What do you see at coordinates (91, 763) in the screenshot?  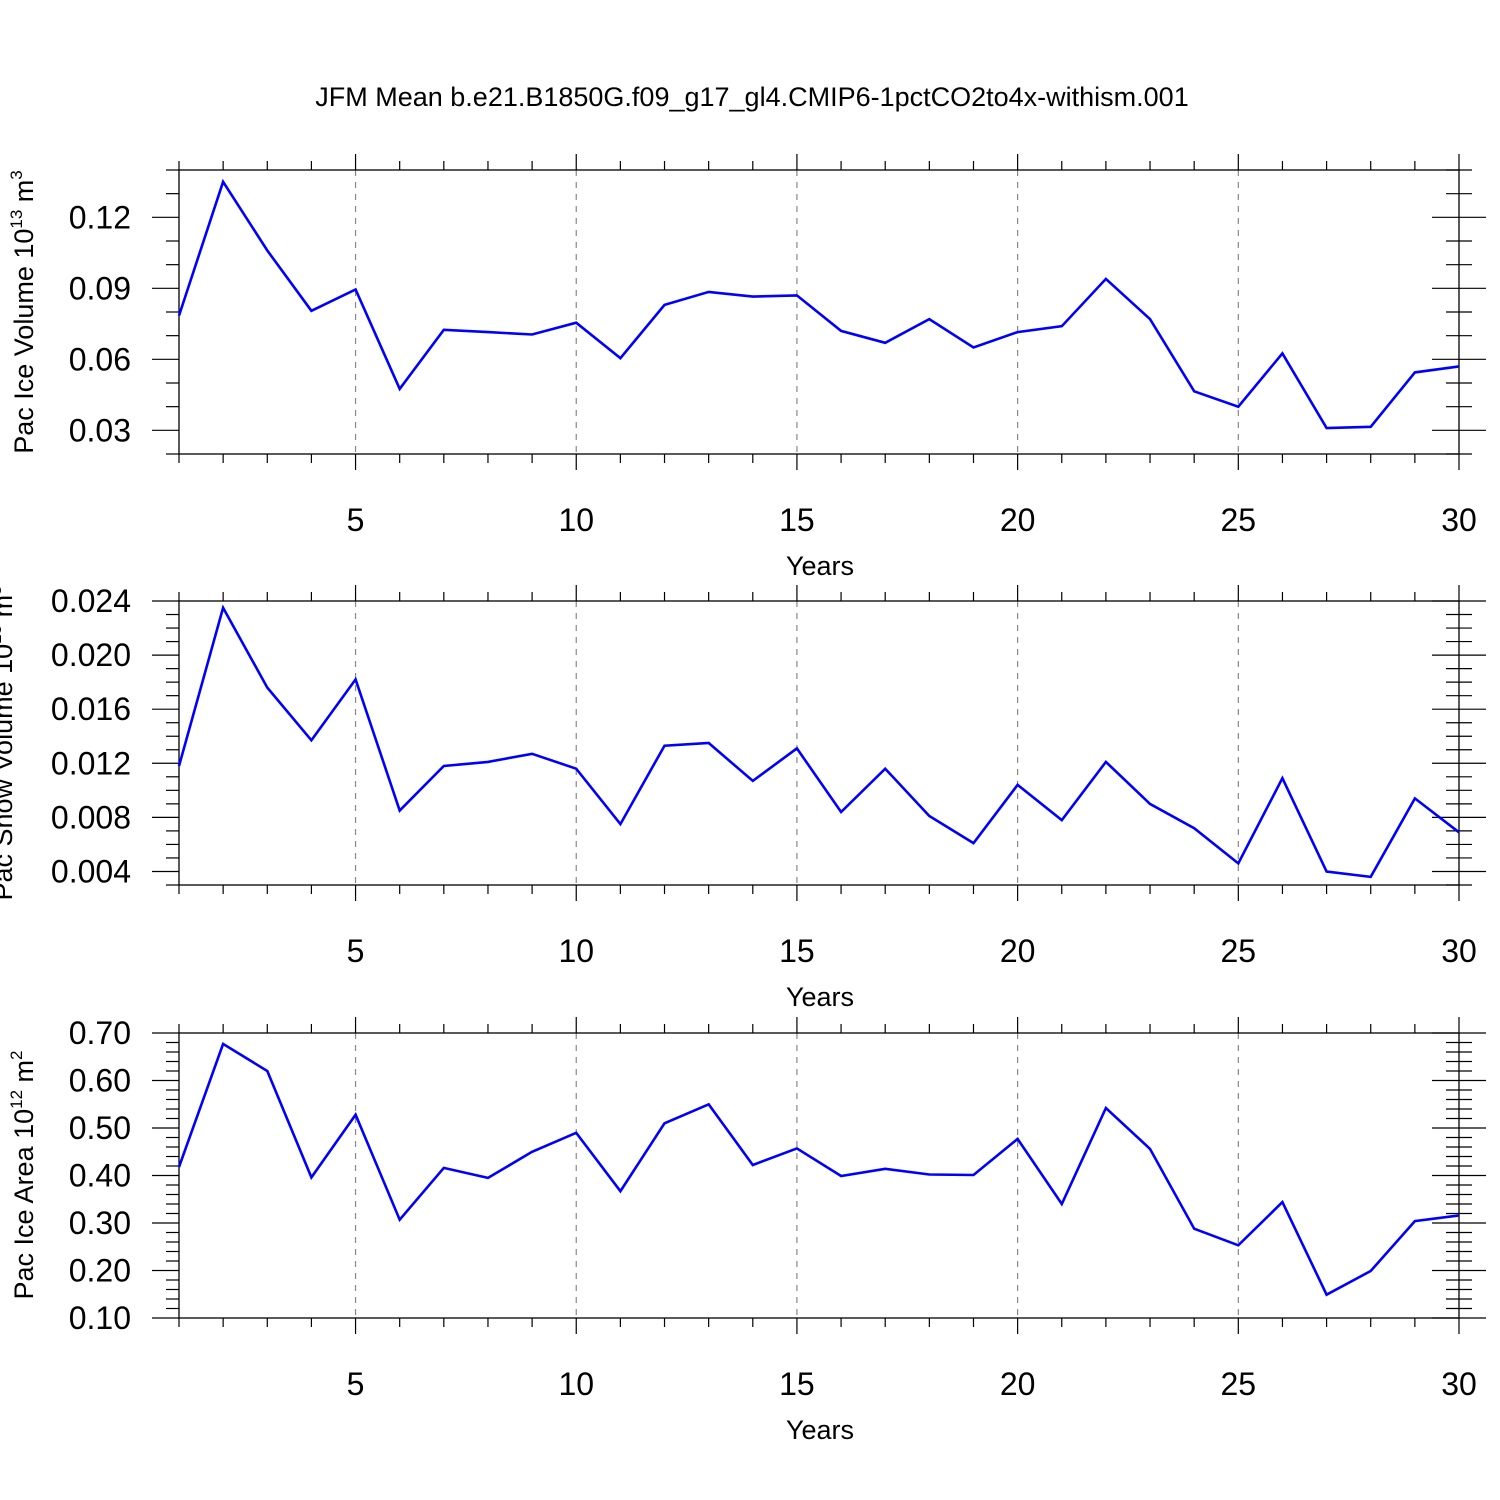 I see `y-tick-label: 0.012` at bounding box center [91, 763].